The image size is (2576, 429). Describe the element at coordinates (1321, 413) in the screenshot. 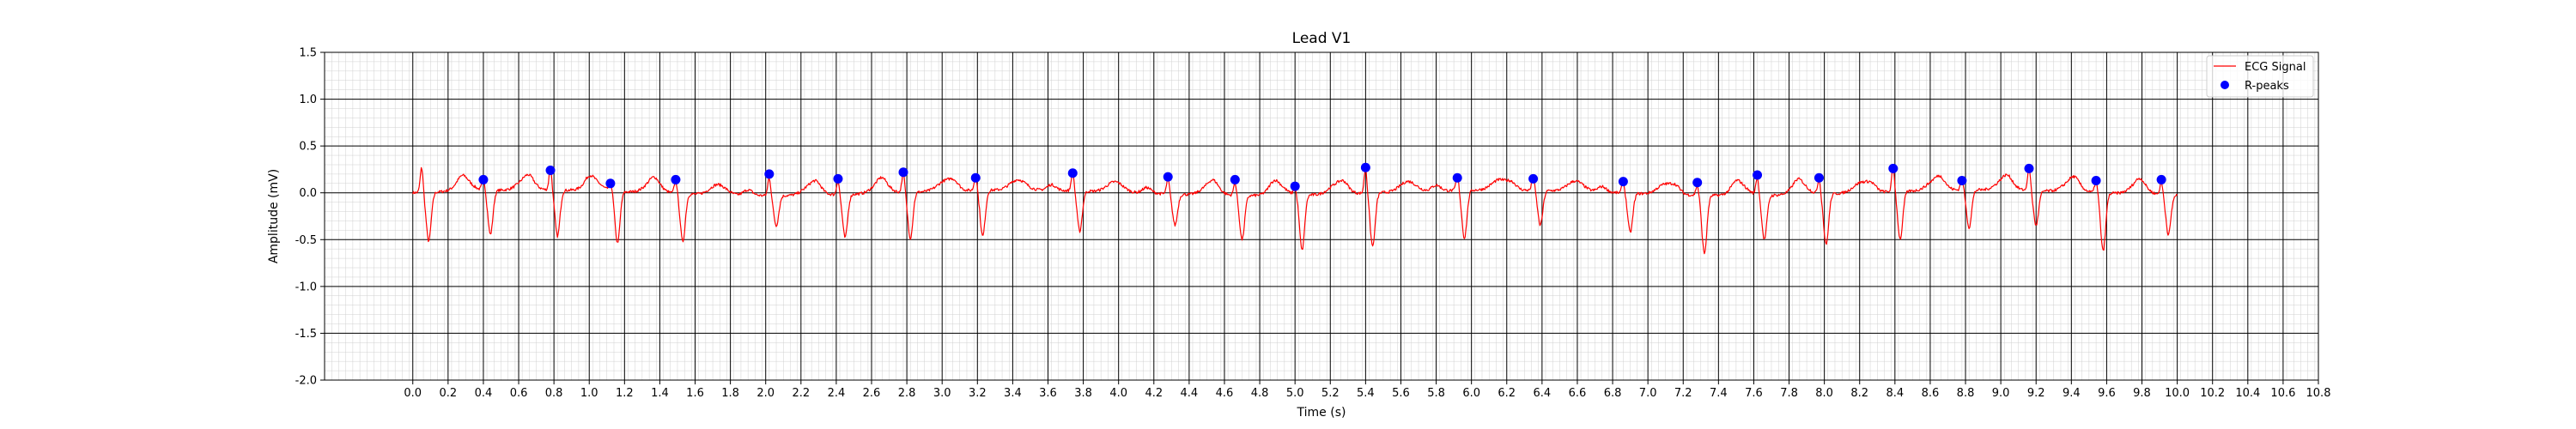

I see `x-axis-label: Time (s)` at that location.